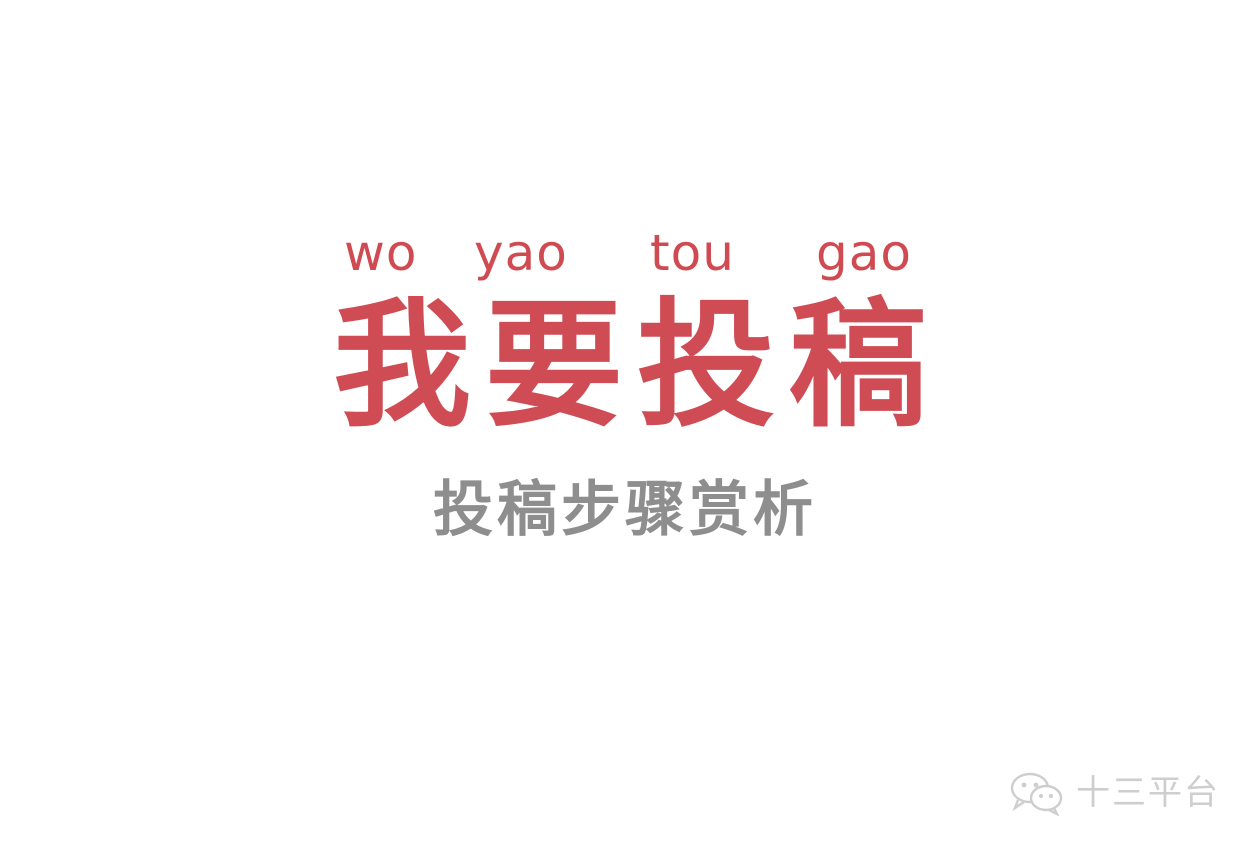  I want to click on watermark: 十三平台, so click(1114, 793).